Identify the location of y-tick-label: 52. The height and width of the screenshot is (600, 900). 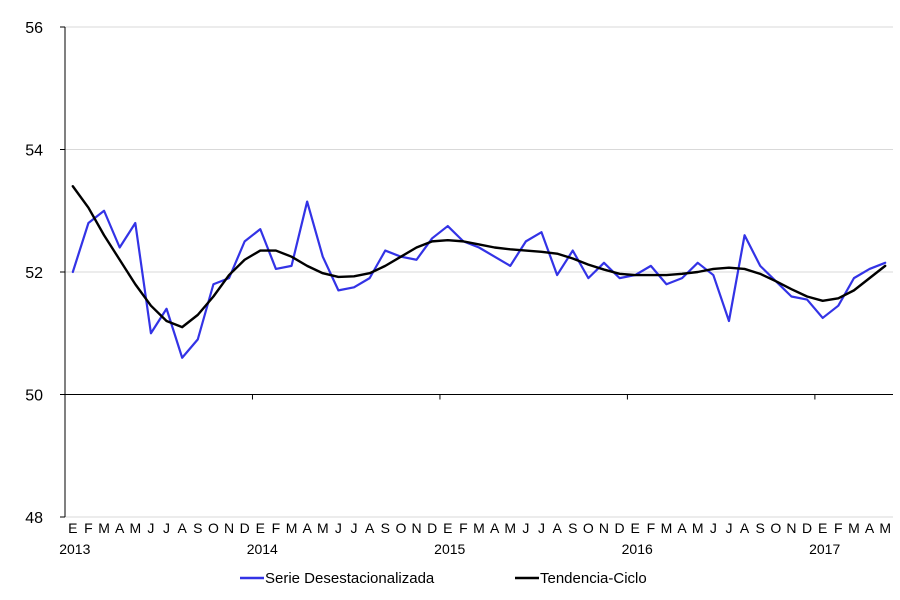
(34, 273).